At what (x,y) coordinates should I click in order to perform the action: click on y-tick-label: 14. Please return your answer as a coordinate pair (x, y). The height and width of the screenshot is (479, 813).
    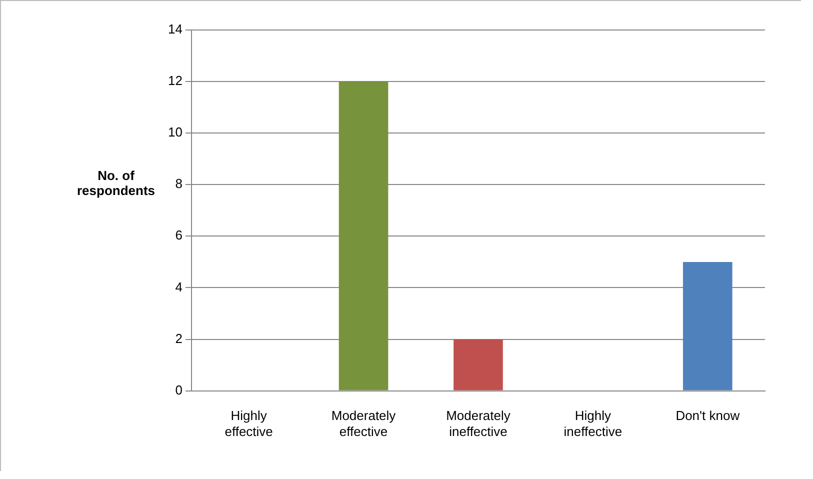
    Looking at the image, I should click on (175, 29).